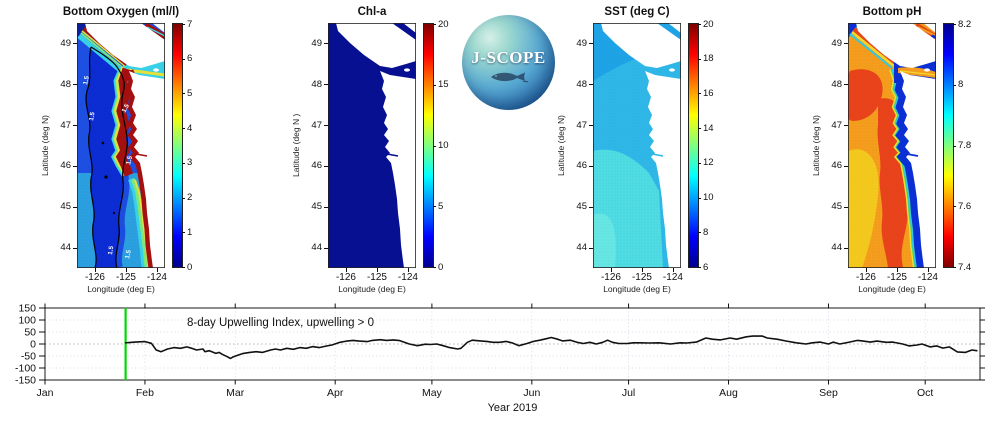 The height and width of the screenshot is (428, 1000). I want to click on colorbar-tick-label: 7, so click(190, 24).